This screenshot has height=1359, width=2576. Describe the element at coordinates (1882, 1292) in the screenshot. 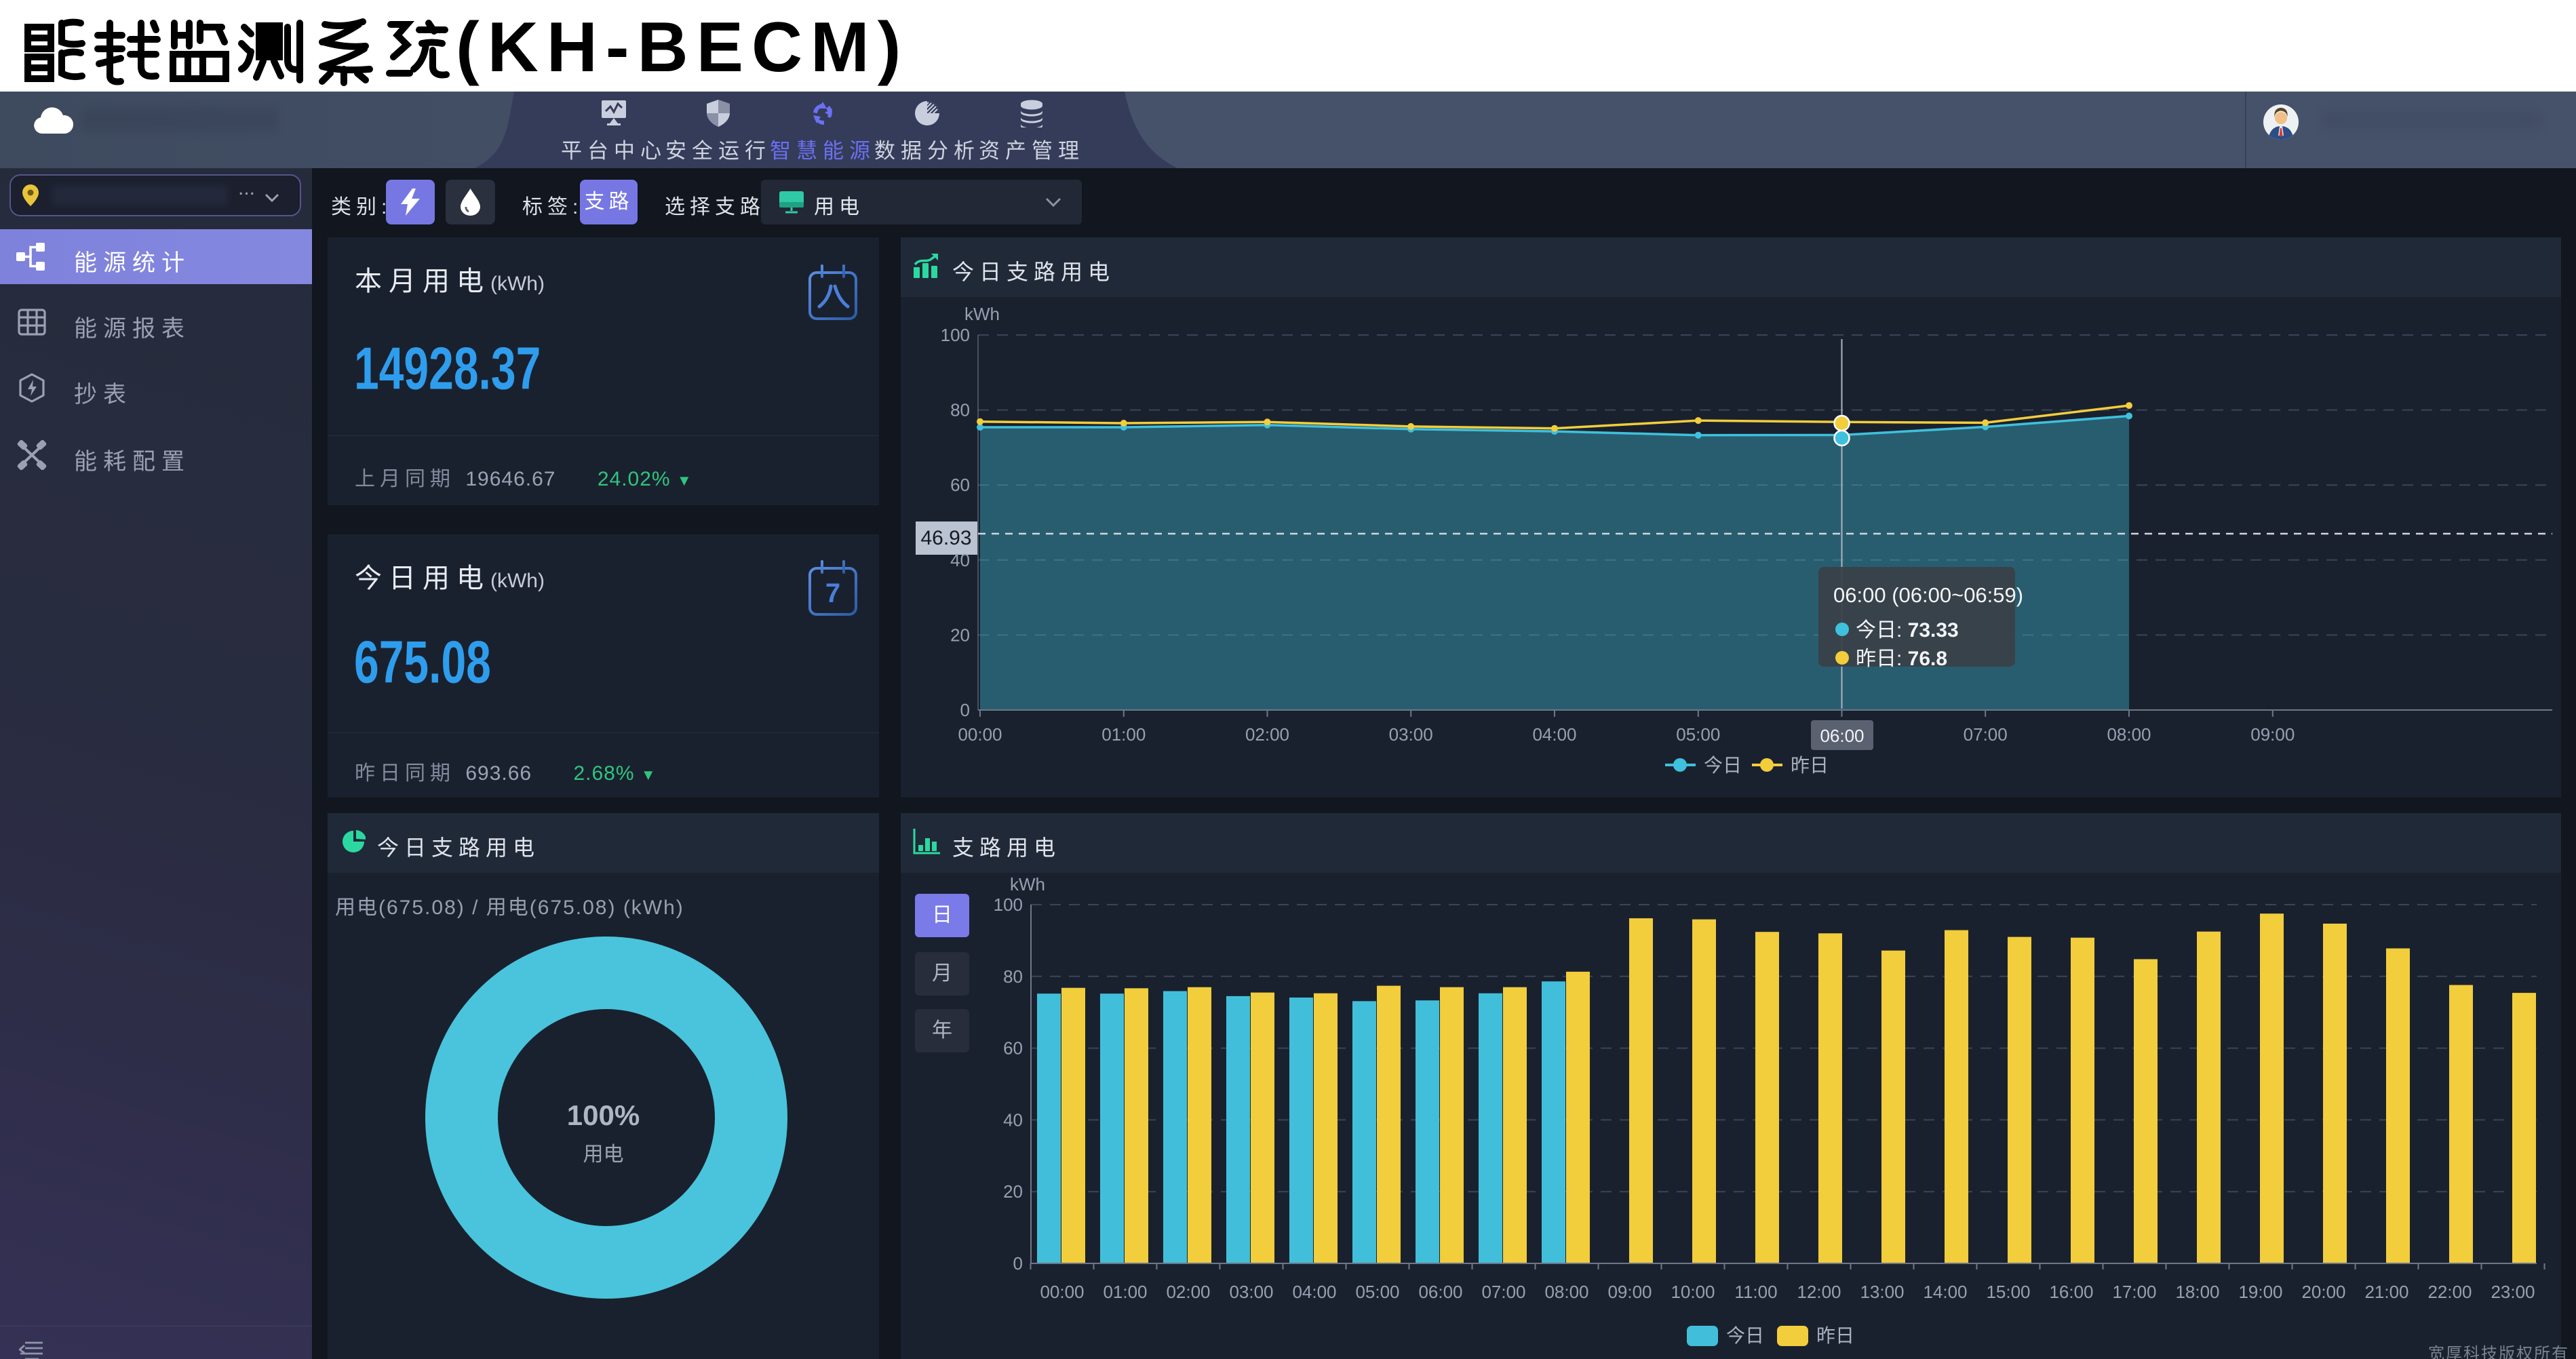

I see `svg-text: 13:00` at that location.